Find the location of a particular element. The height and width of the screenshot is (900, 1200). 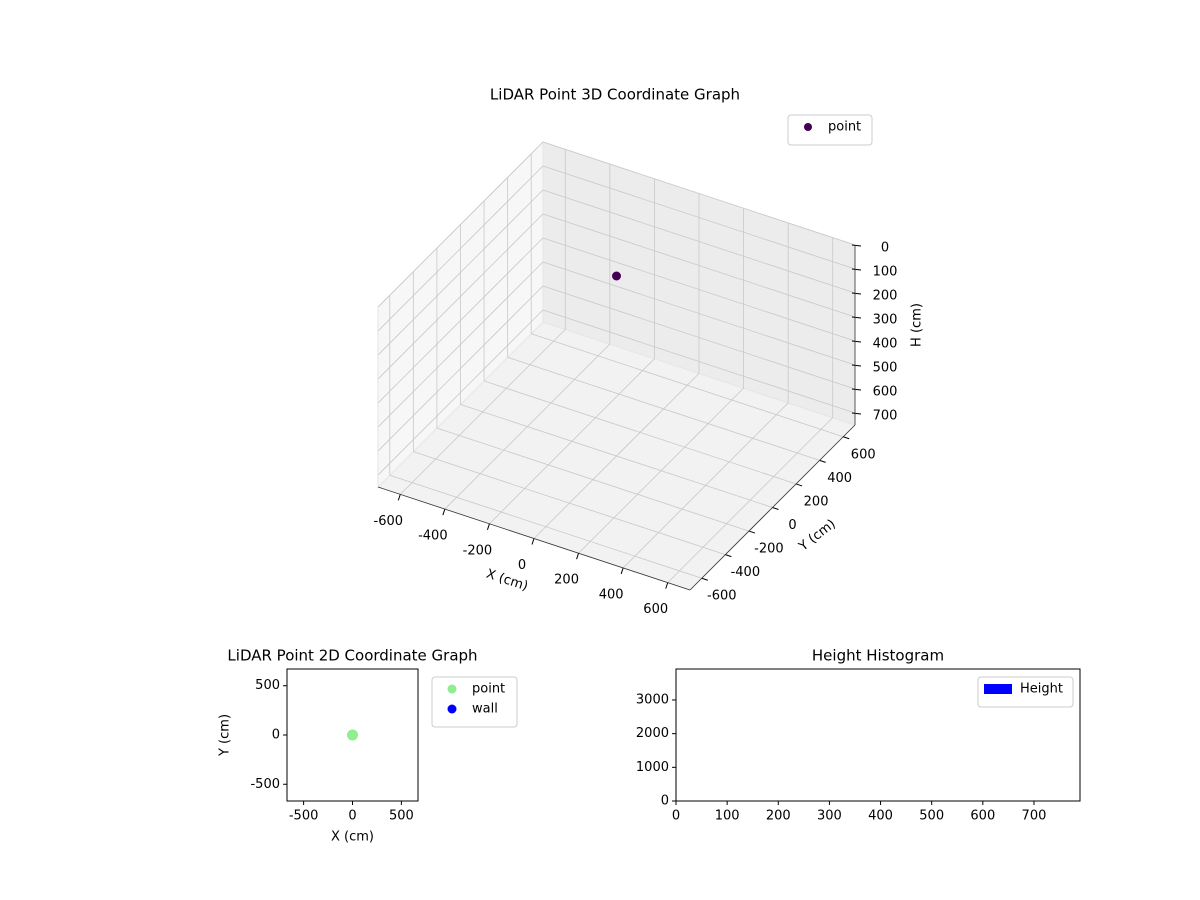

legend-box is located at coordinates (830, 130).